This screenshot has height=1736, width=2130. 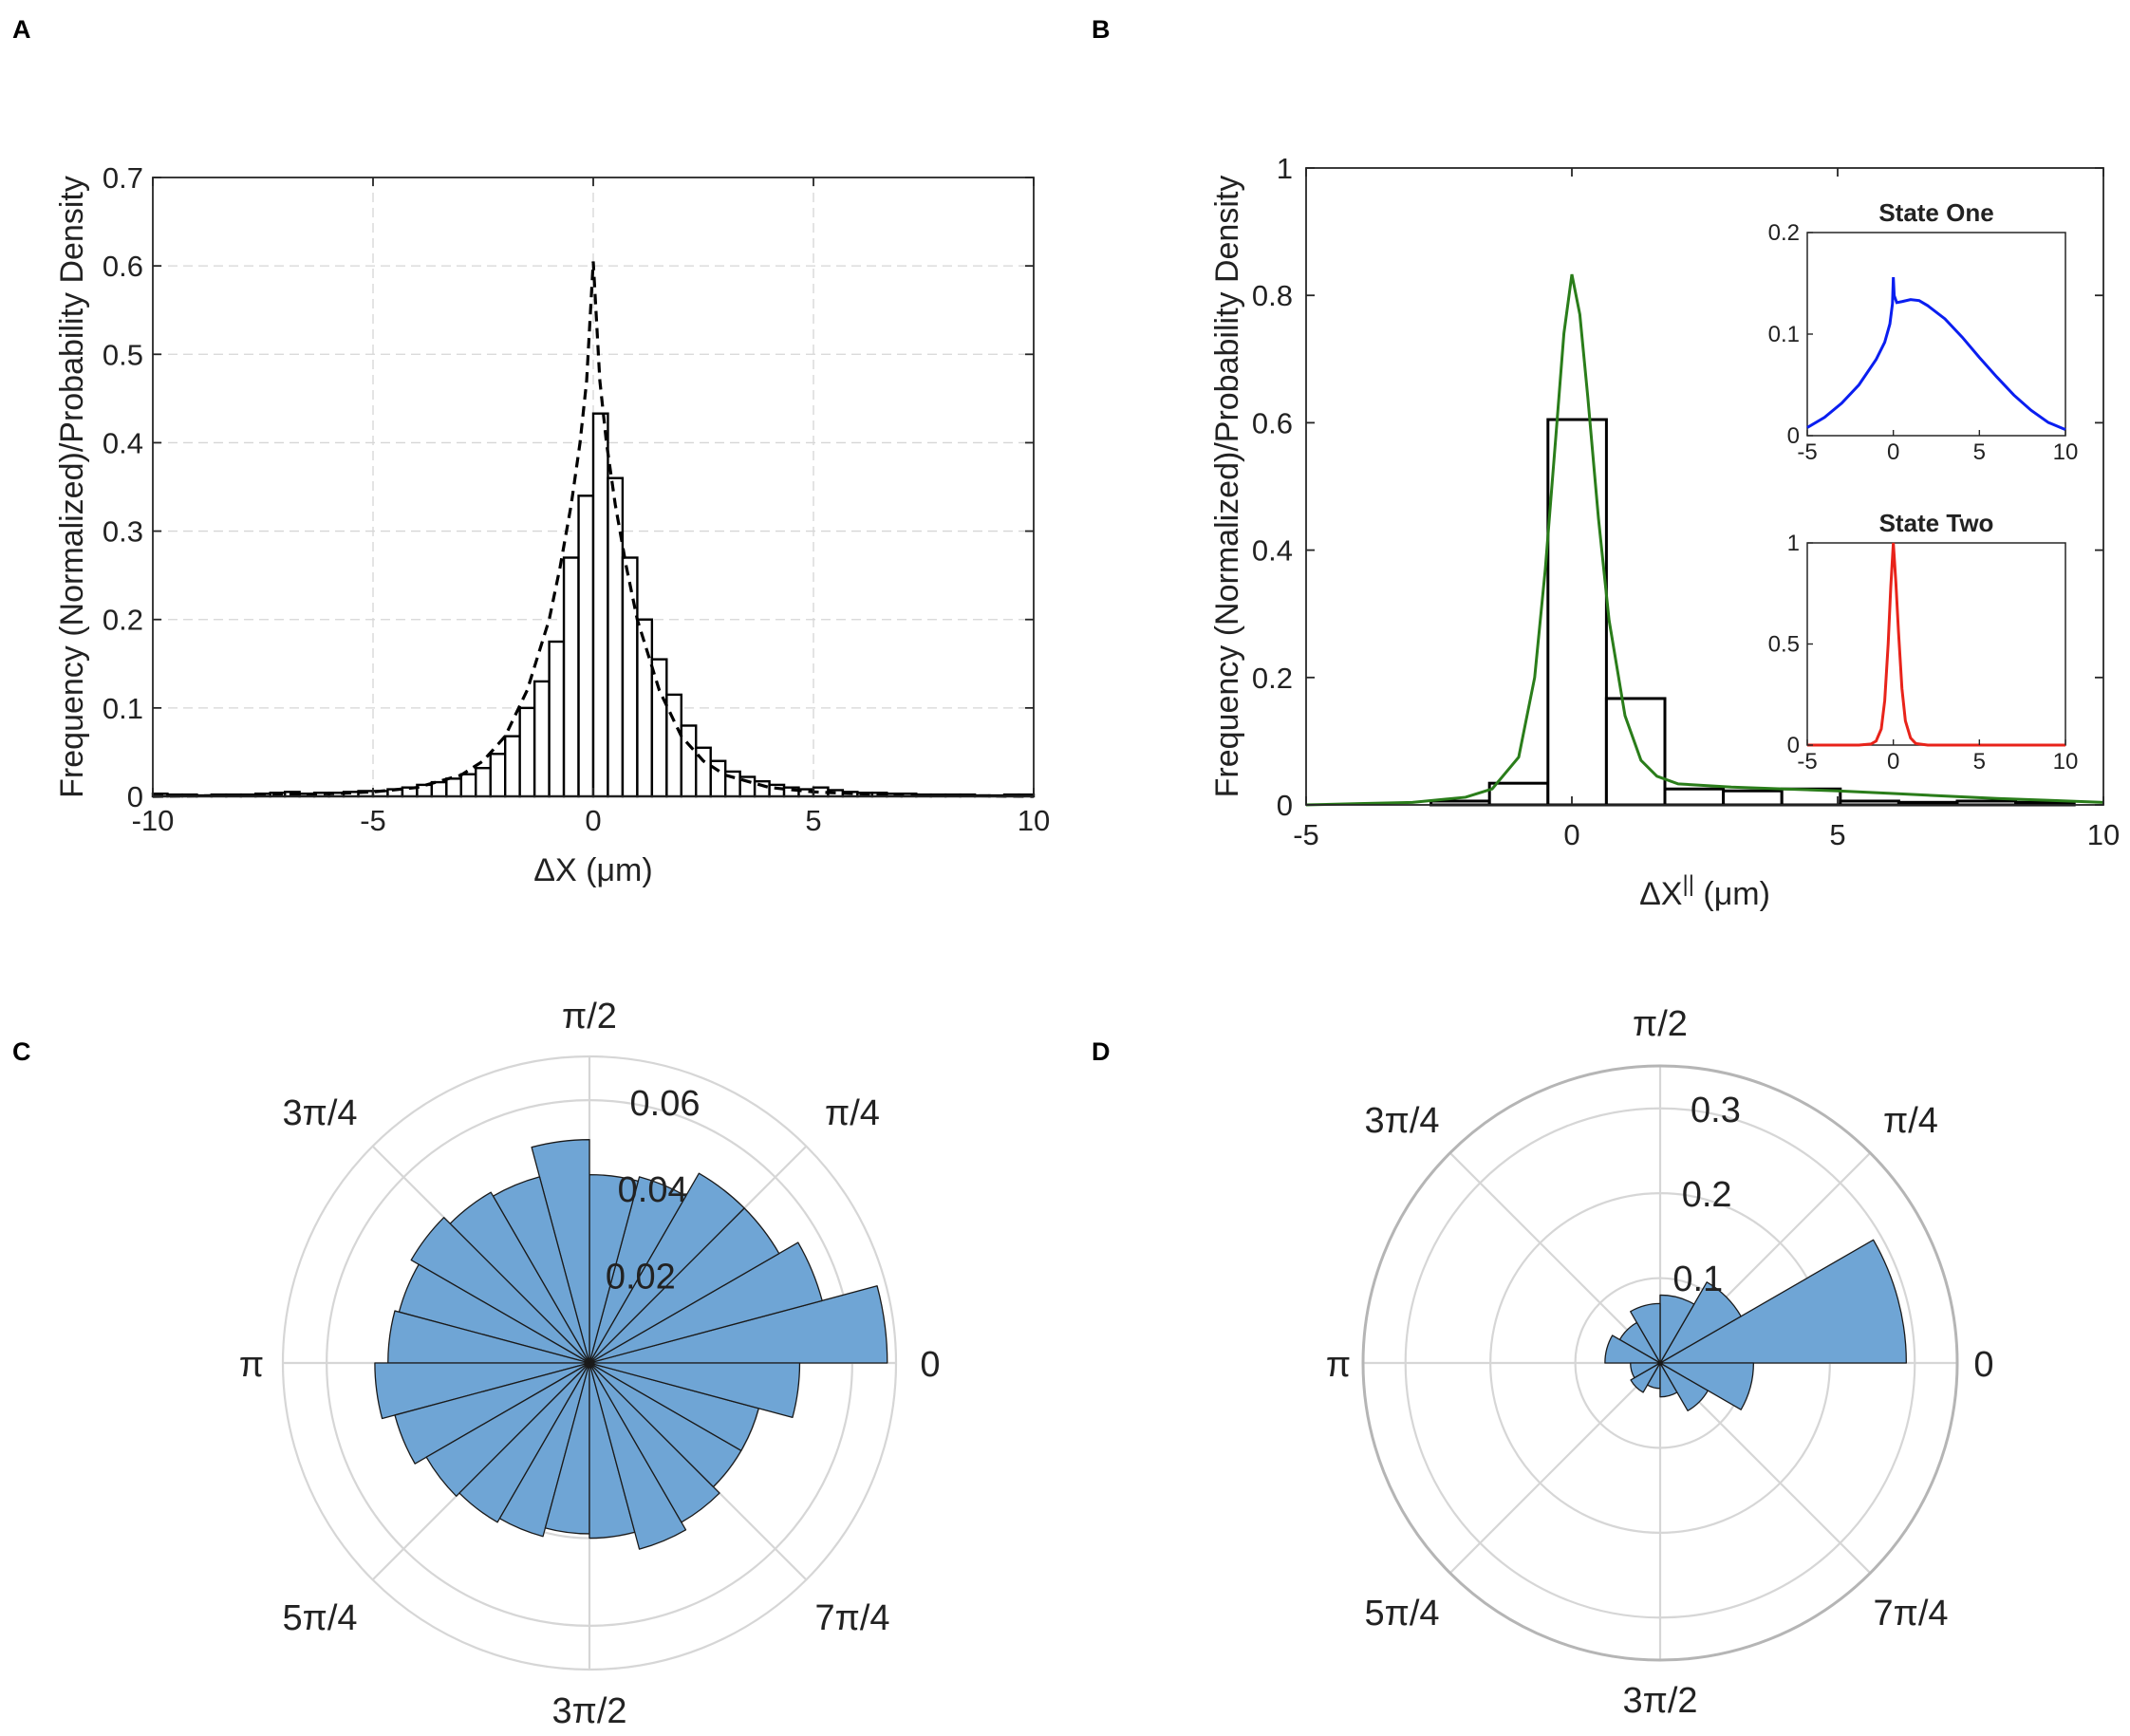 I want to click on panel-b-green-density-line, so click(x=1704, y=540).